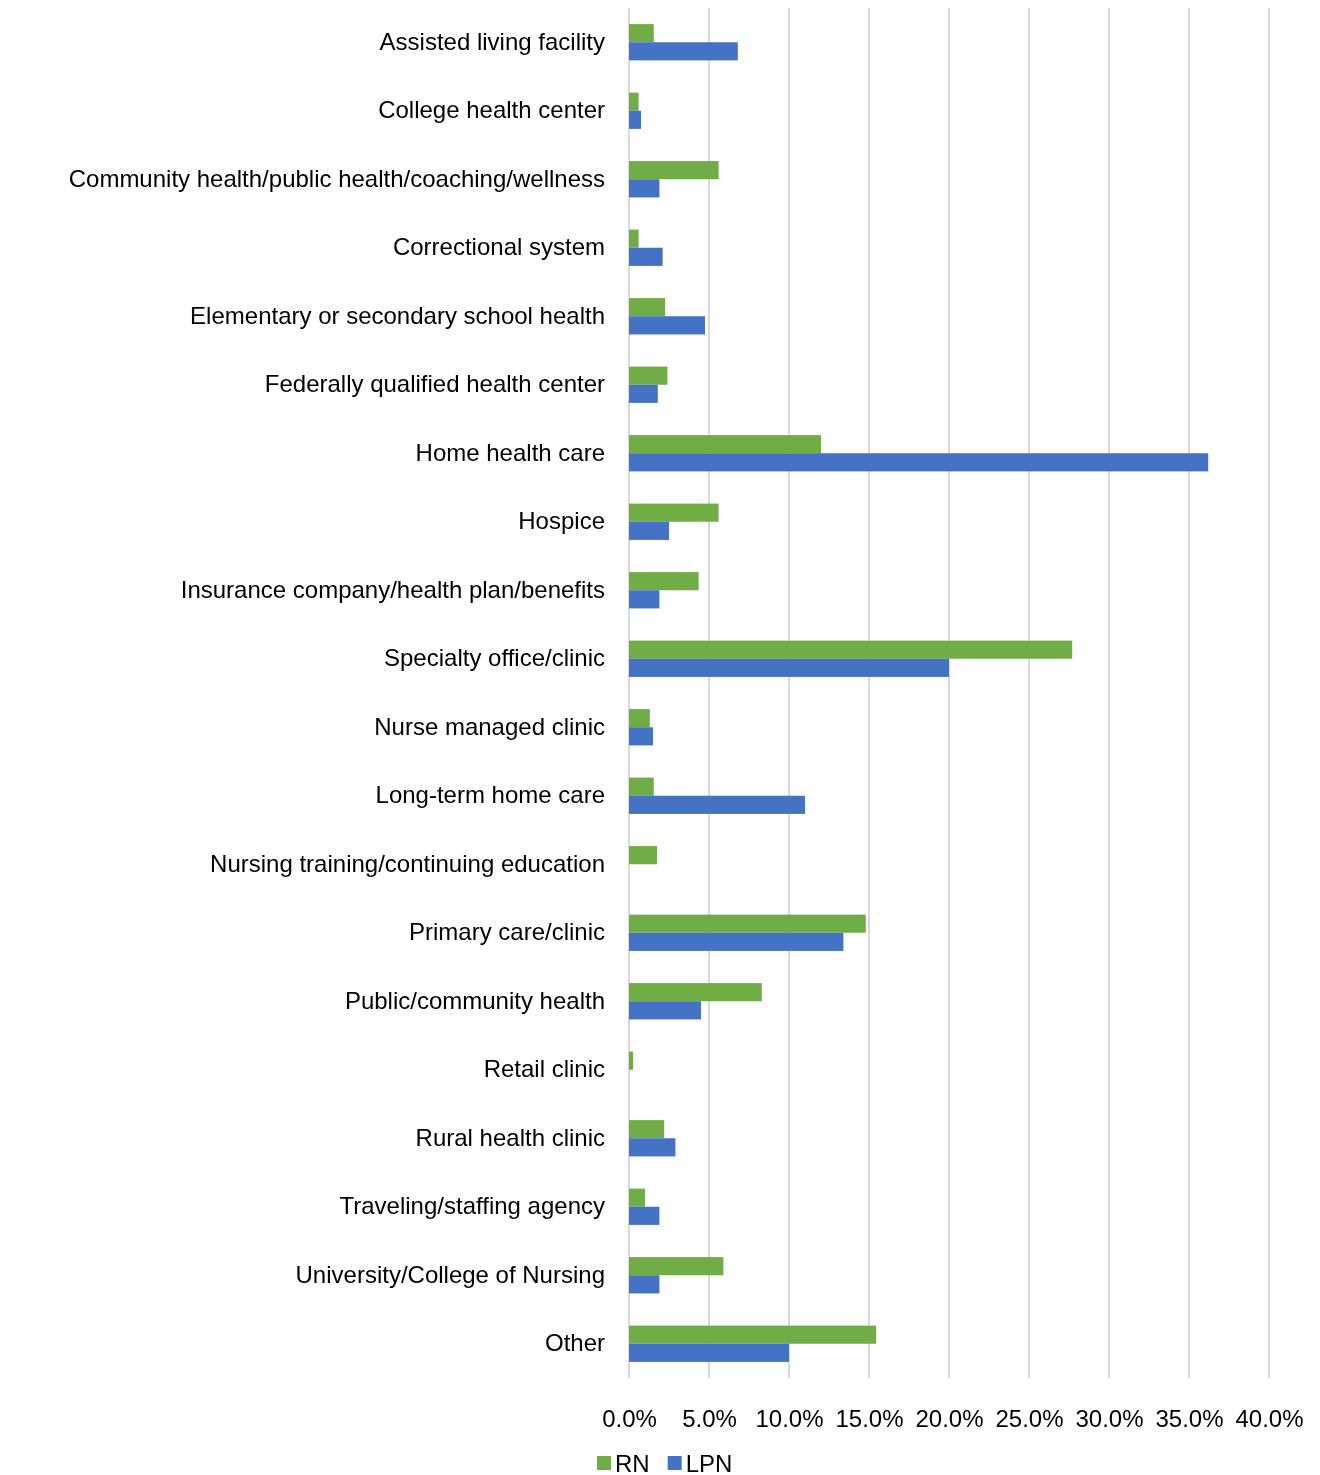 The image size is (1320, 1475). I want to click on y-tick-label: Assisted living facility, so click(492, 41).